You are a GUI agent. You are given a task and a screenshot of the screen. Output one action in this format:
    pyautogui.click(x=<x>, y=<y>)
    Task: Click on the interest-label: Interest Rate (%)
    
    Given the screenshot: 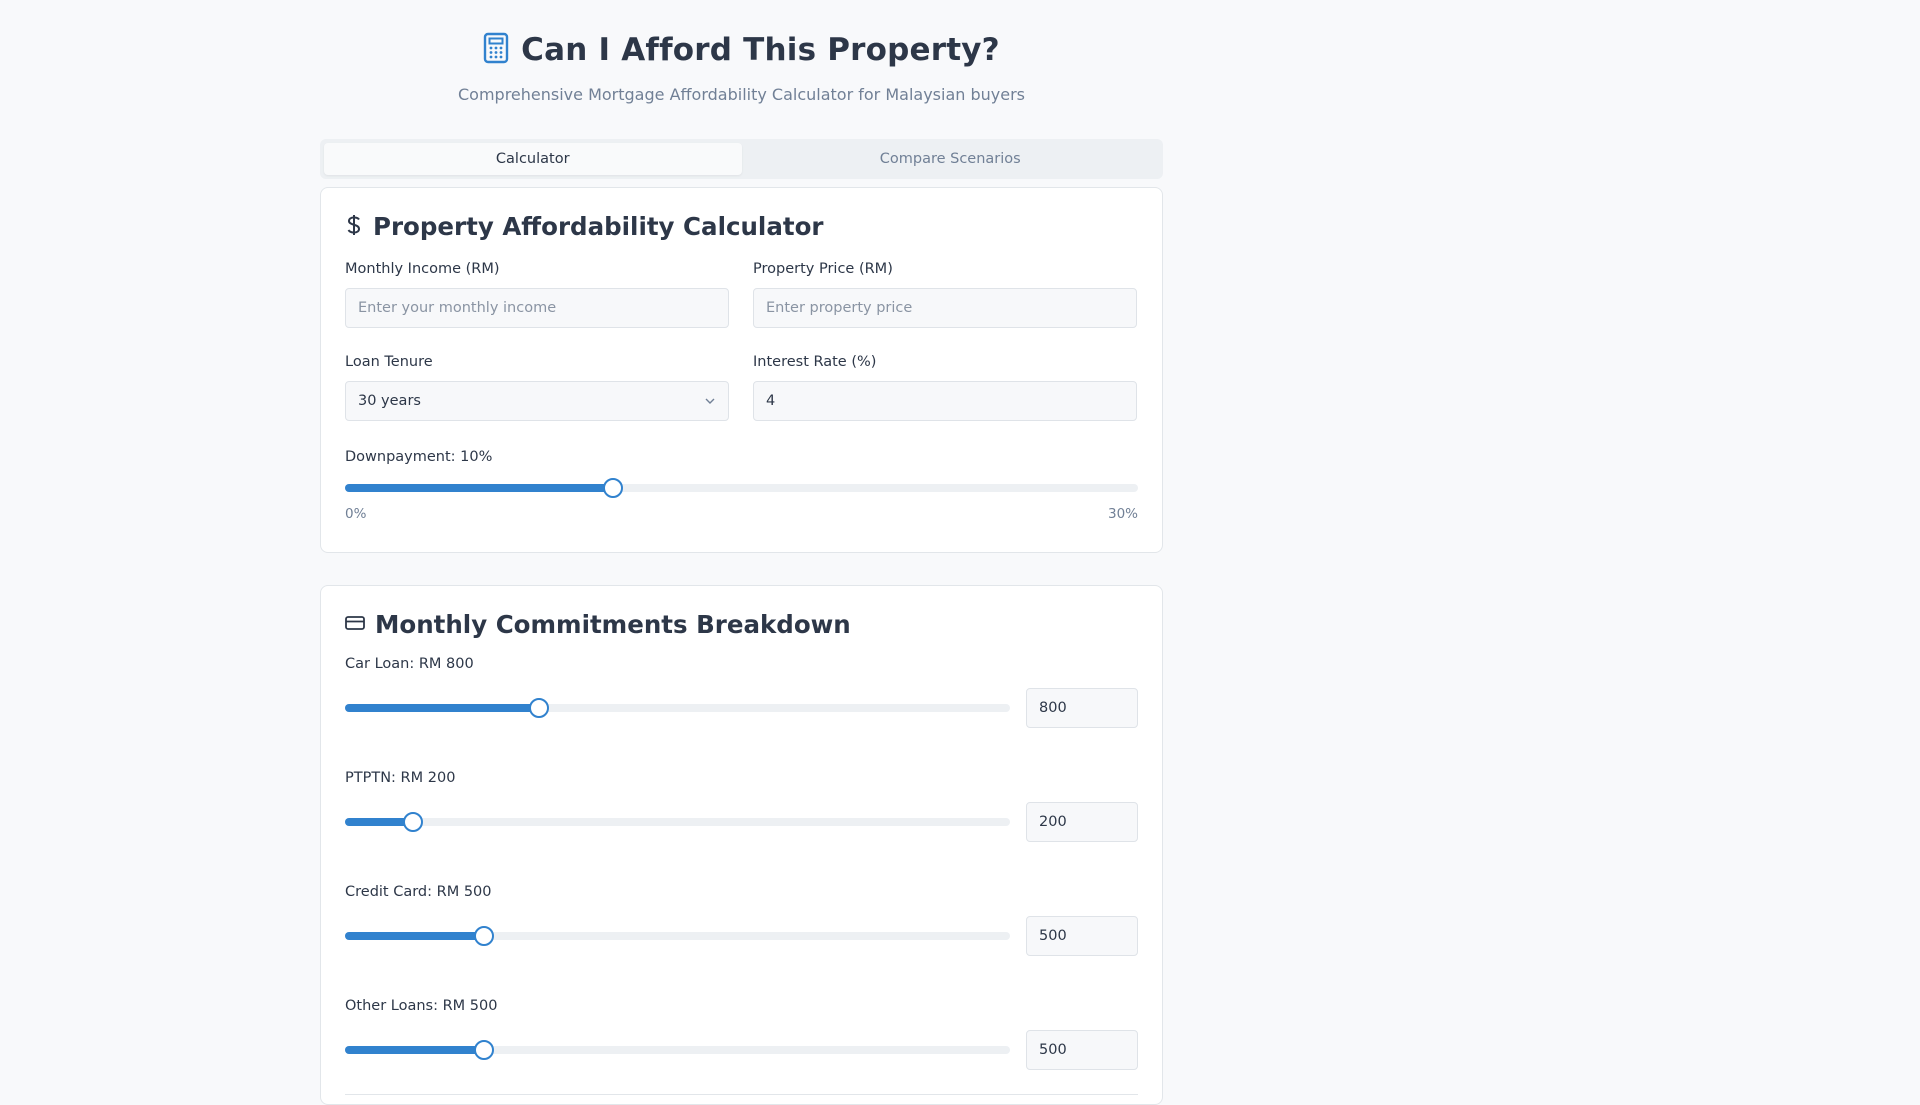 What is the action you would take?
    pyautogui.click(x=815, y=362)
    